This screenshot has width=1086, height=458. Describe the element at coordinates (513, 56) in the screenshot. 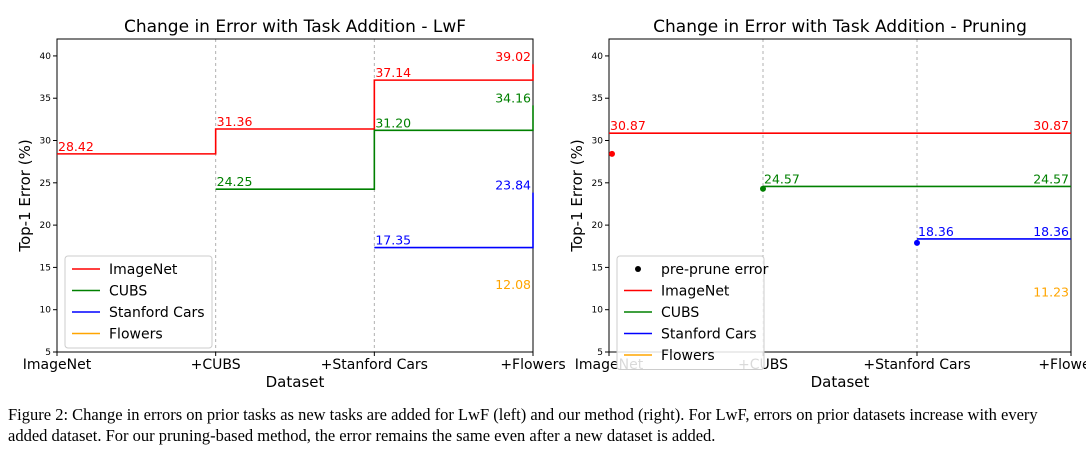

I see `data-label: 39.02` at that location.